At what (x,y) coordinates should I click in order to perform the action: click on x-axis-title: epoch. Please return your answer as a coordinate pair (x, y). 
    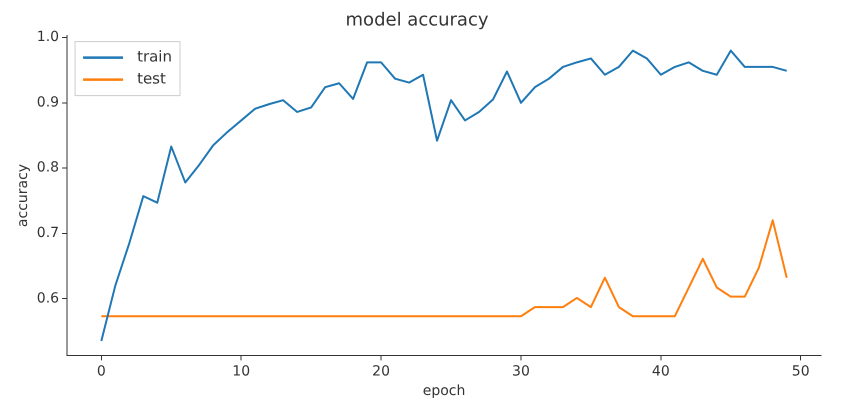
    Looking at the image, I should click on (444, 391).